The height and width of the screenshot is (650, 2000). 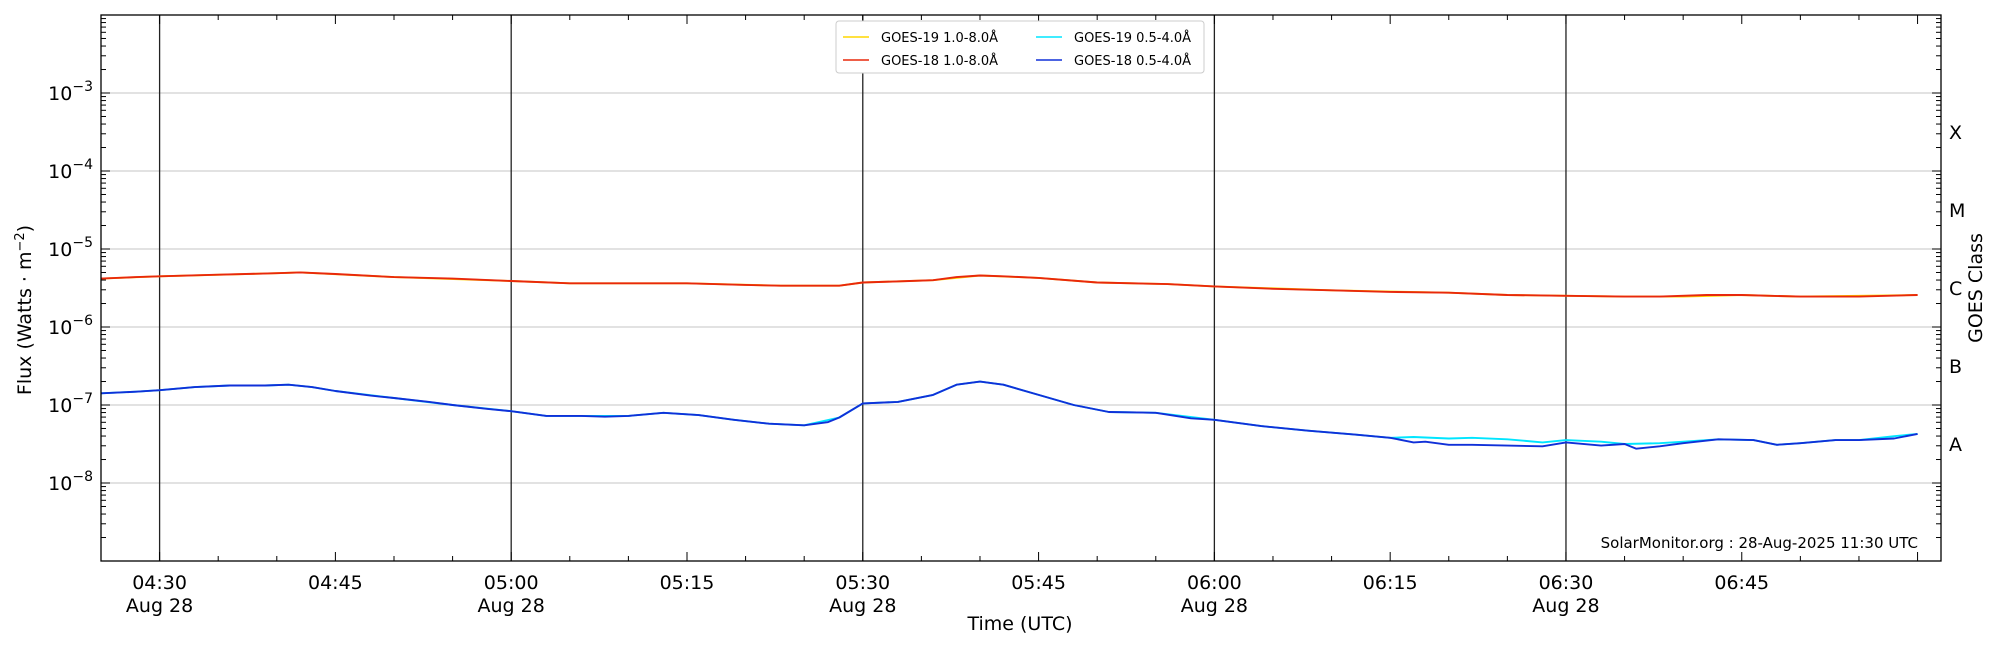 I want to click on x-tick-label: 04:30, so click(x=159, y=583).